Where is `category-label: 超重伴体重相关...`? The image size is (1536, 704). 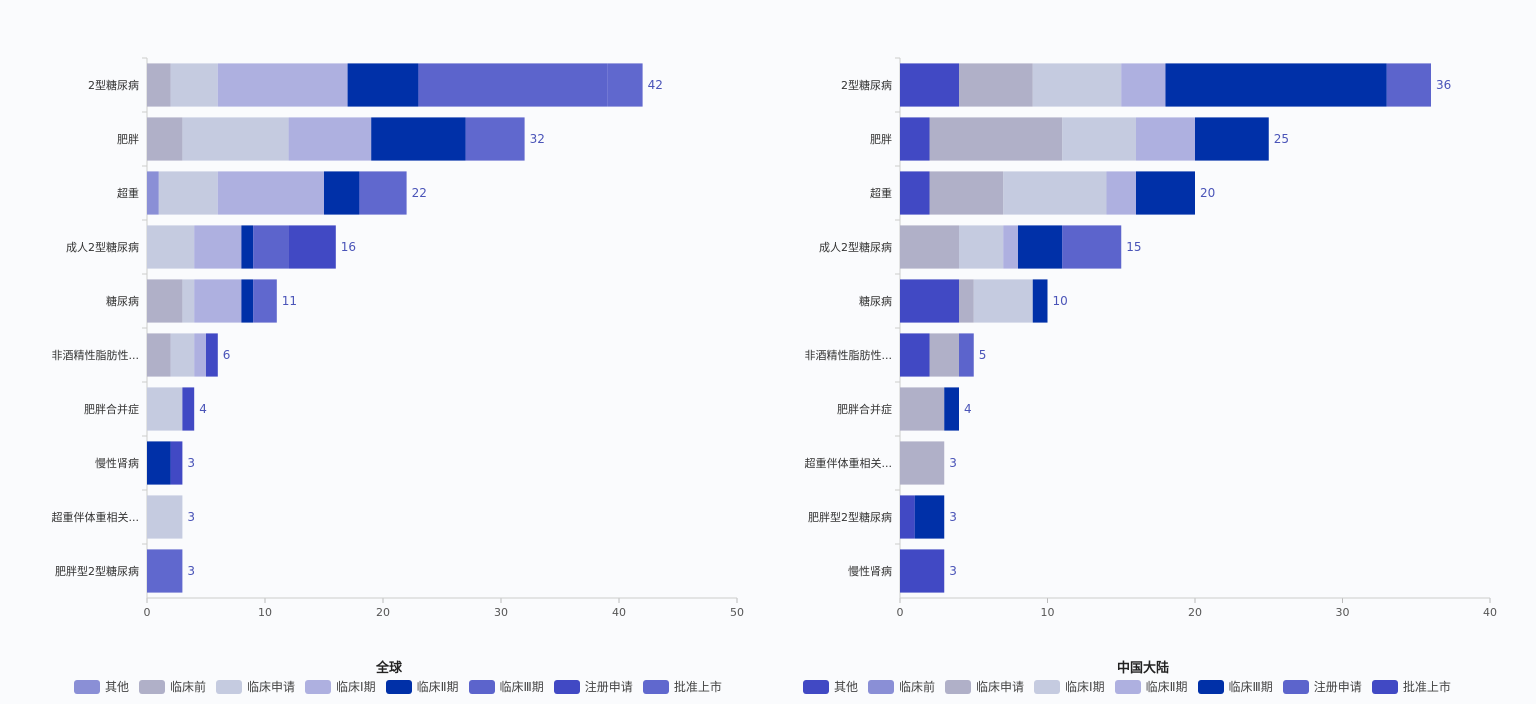 category-label: 超重伴体重相关... is located at coordinates (96, 517).